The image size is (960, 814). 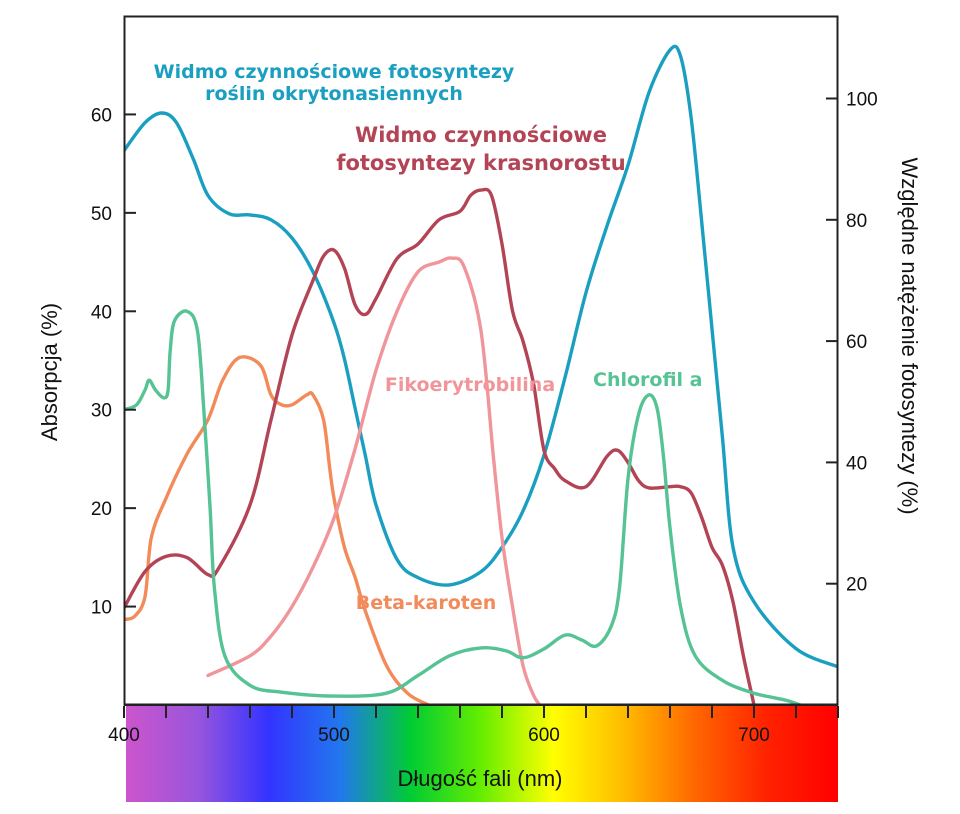 What do you see at coordinates (909, 335) in the screenshot?
I see `y-axis-right-title: Względne natężenie fotosyntezy (%)` at bounding box center [909, 335].